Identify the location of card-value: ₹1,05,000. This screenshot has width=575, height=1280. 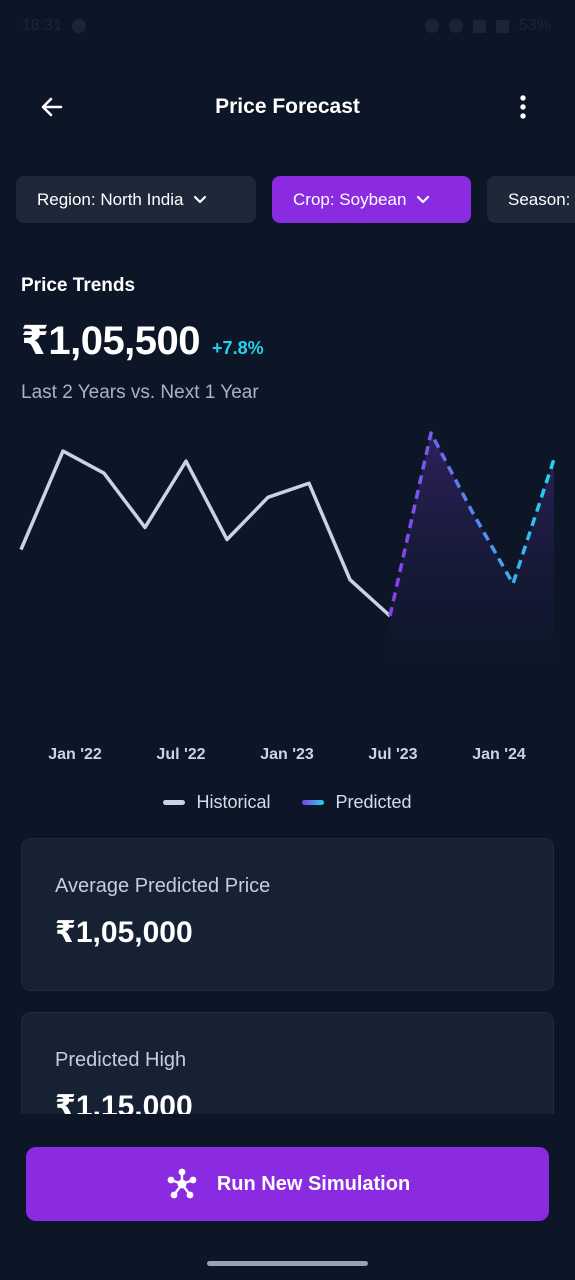
(124, 932).